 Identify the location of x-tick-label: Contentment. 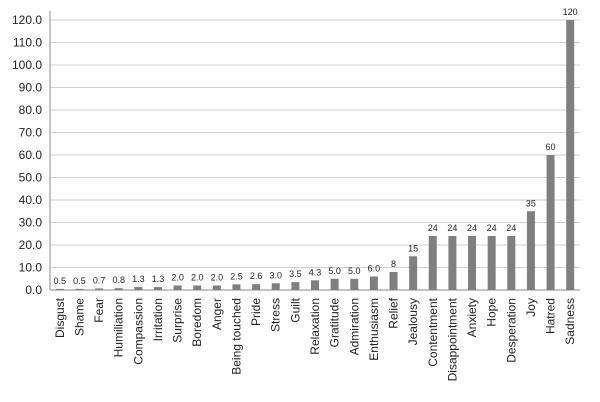
(433, 331).